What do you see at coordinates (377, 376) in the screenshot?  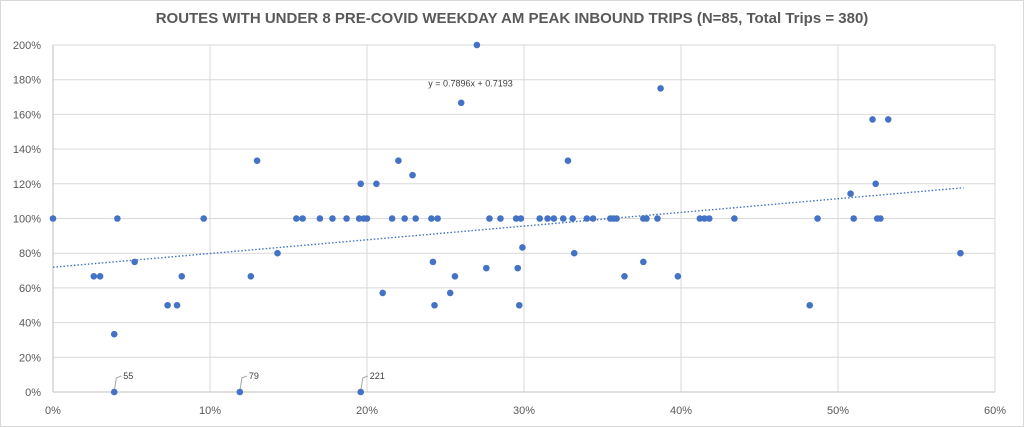 I see `annotation-label: 221` at bounding box center [377, 376].